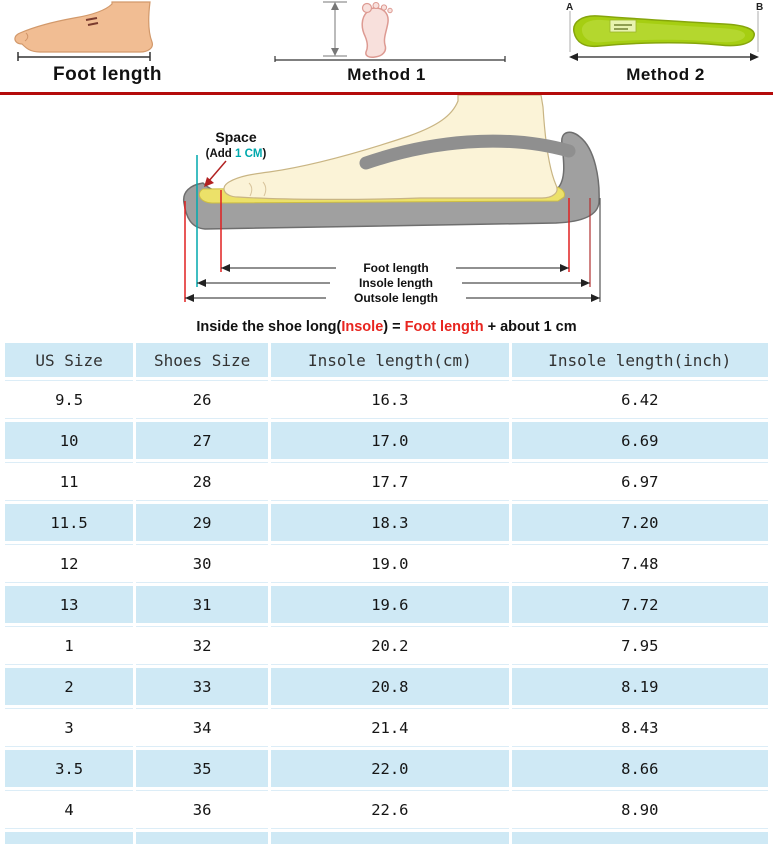  What do you see at coordinates (202, 809) in the screenshot?
I see `table-cell: 36` at bounding box center [202, 809].